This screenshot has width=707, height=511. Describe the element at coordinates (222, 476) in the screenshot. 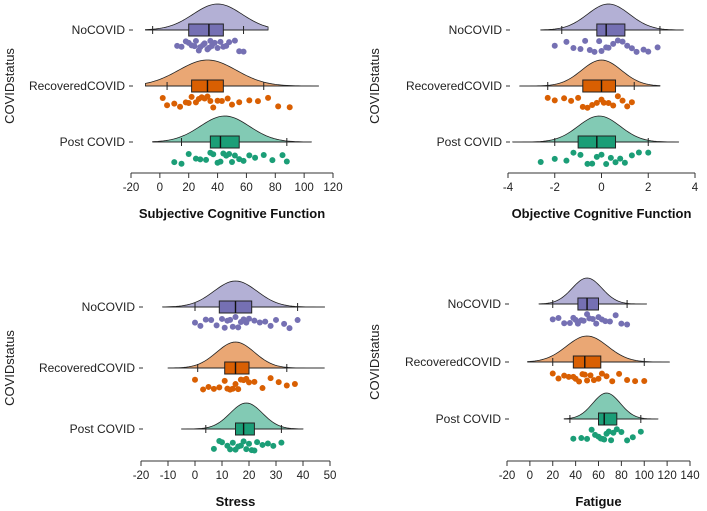

I see `x-tick-label: 10` at that location.